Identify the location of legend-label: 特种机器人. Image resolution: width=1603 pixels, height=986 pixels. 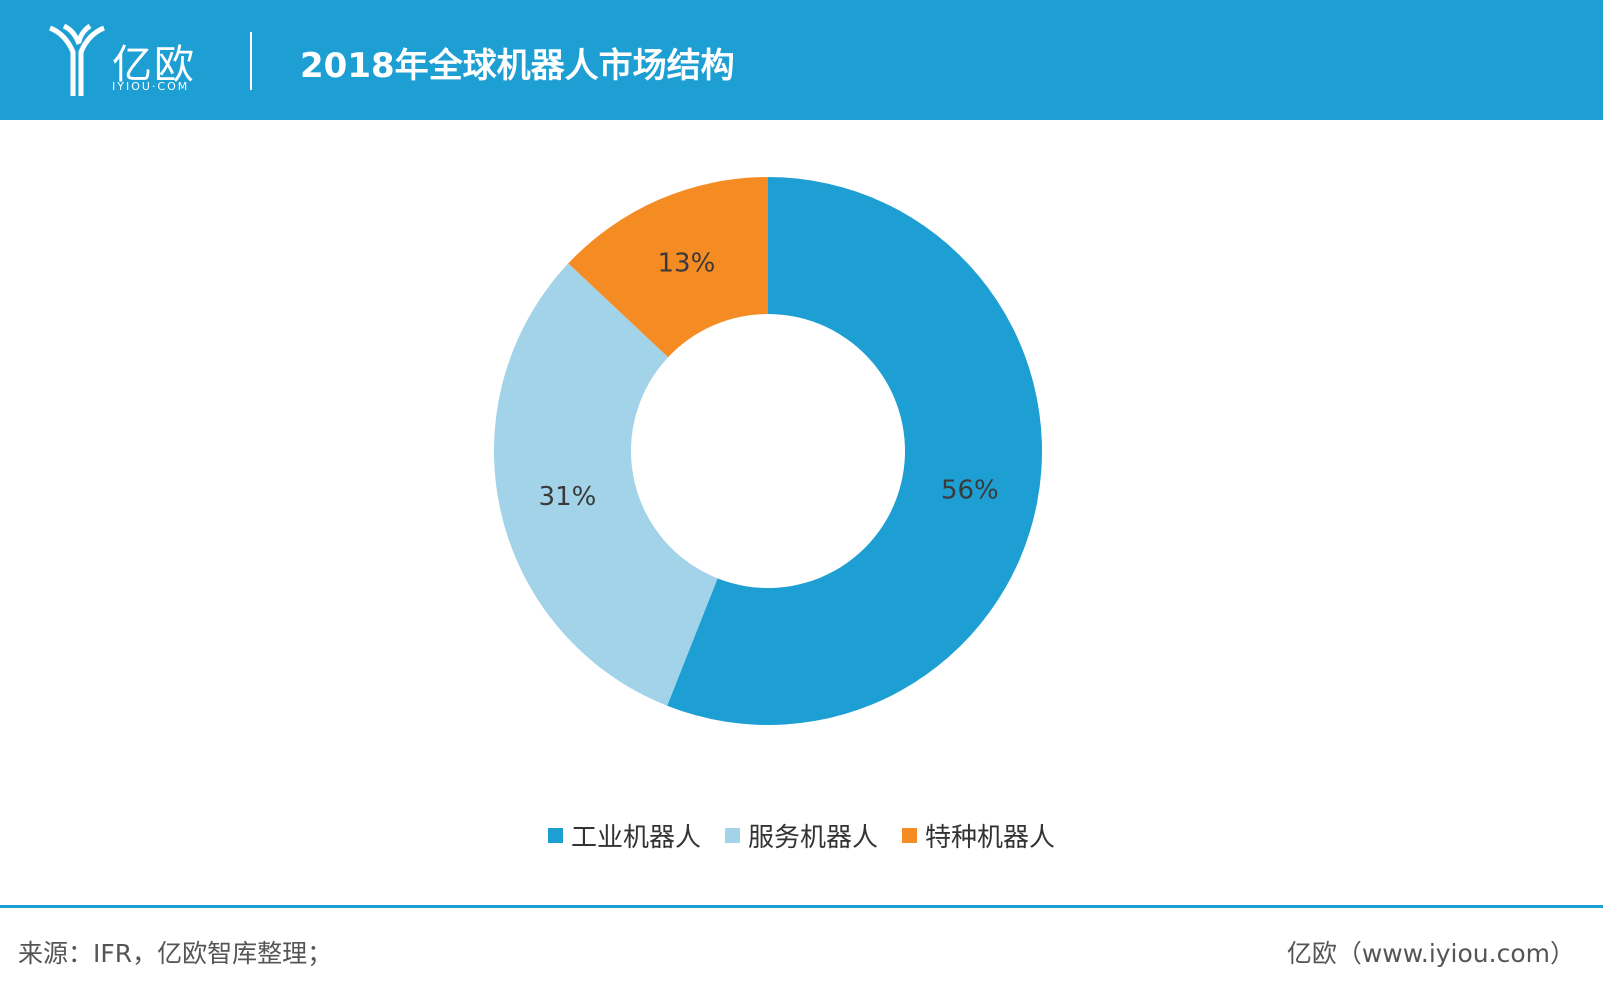
(990, 837).